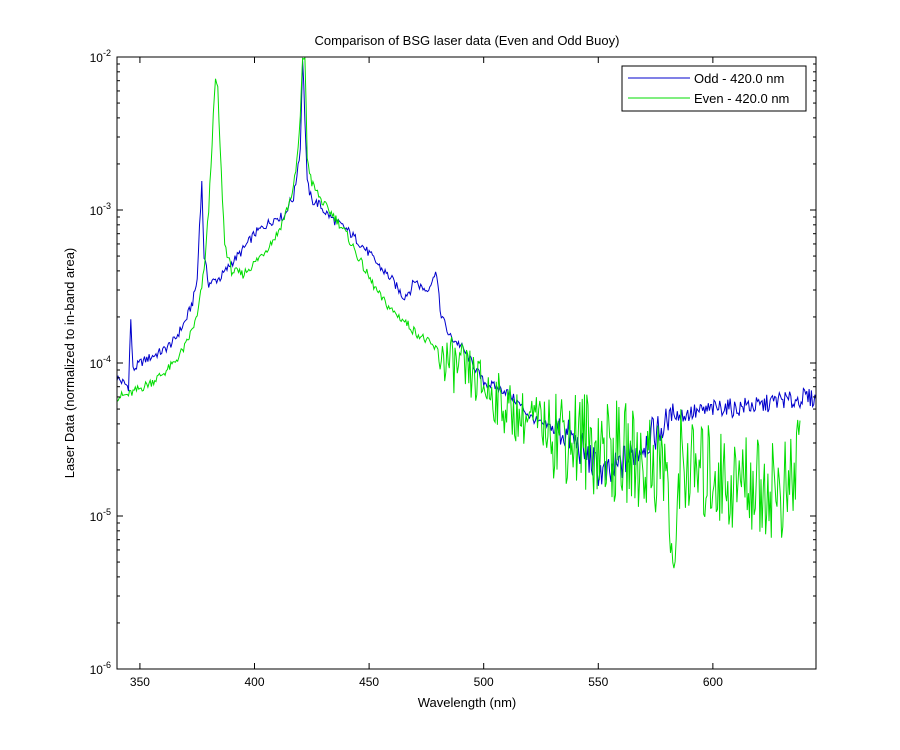  Describe the element at coordinates (713, 682) in the screenshot. I see `x-tick-label: 600` at that location.